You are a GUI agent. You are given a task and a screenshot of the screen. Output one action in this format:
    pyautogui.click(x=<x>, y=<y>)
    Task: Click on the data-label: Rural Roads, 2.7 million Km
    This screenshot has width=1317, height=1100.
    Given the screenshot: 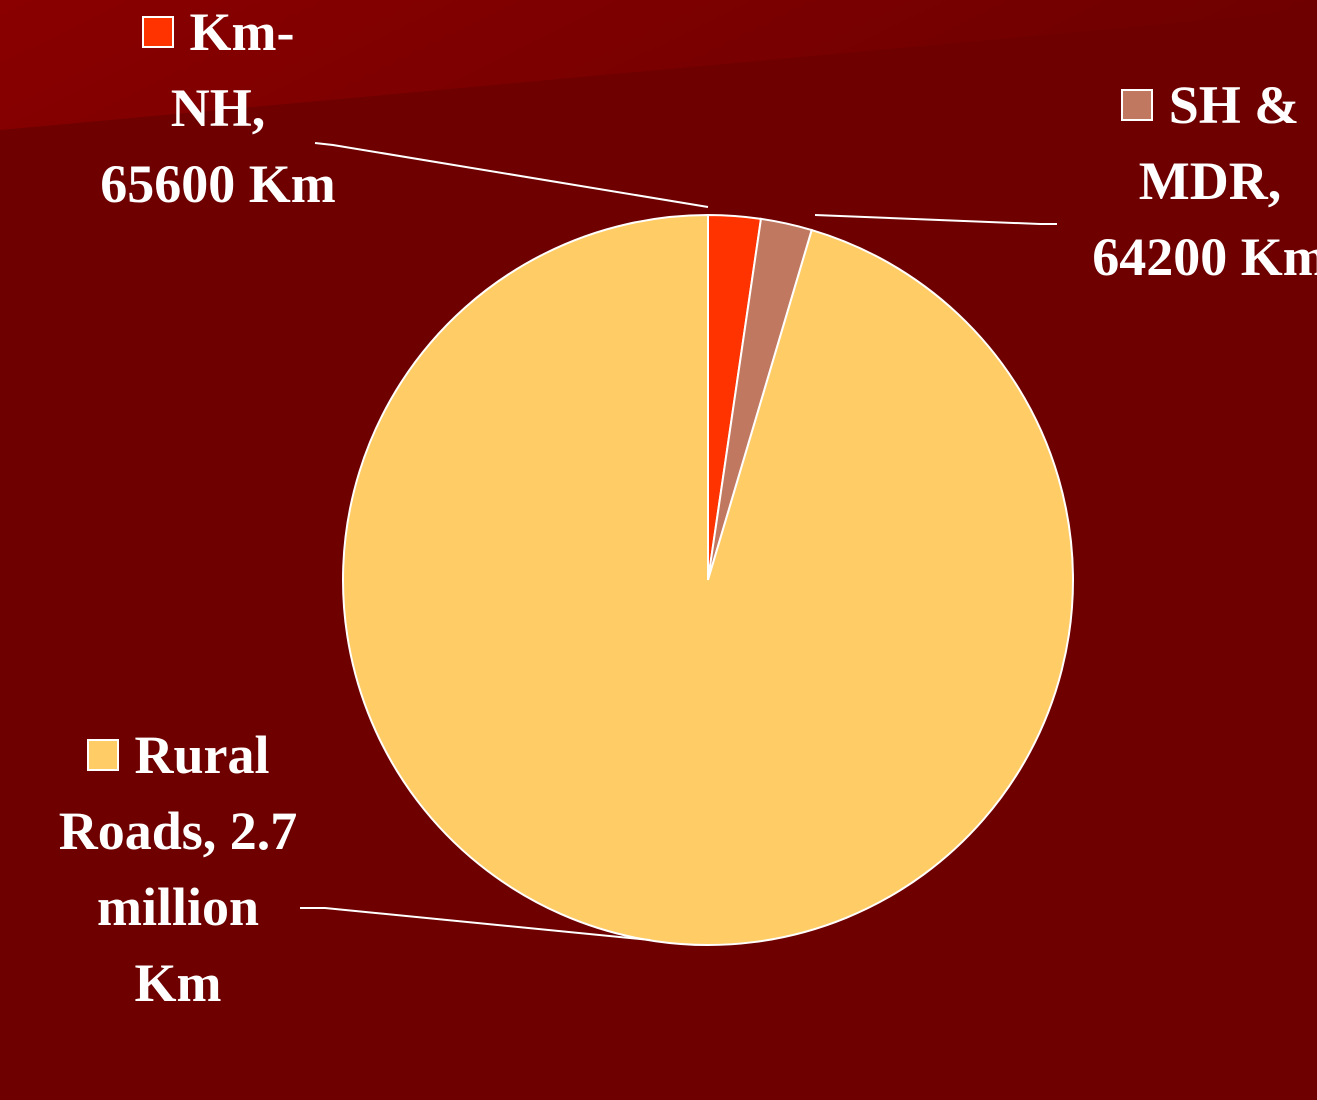 What is the action you would take?
    pyautogui.click(x=178, y=869)
    